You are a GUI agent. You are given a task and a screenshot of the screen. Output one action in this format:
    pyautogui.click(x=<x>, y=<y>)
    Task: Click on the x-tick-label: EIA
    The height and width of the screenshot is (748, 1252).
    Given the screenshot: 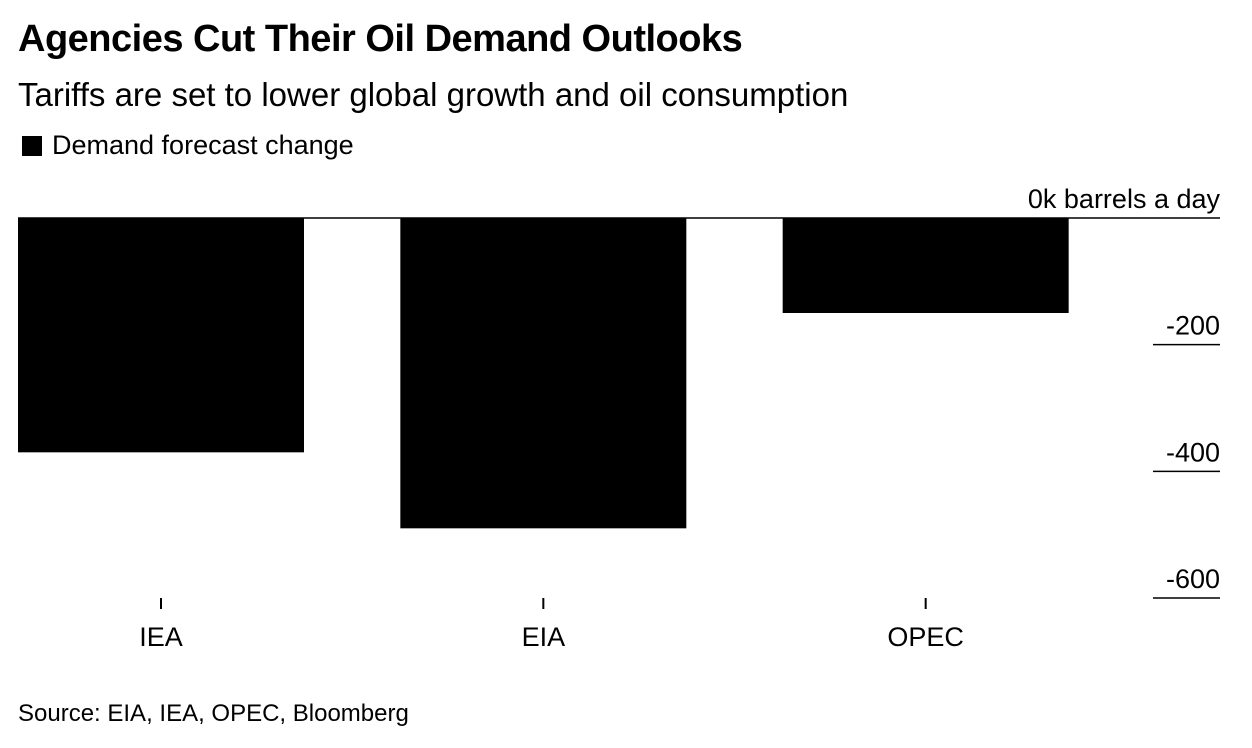 What is the action you would take?
    pyautogui.click(x=544, y=637)
    